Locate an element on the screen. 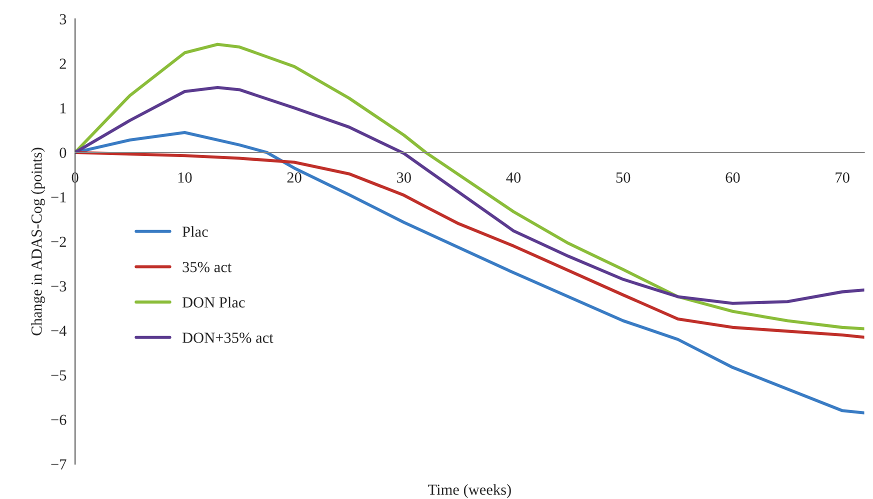  legend-label: 35% act is located at coordinates (207, 267).